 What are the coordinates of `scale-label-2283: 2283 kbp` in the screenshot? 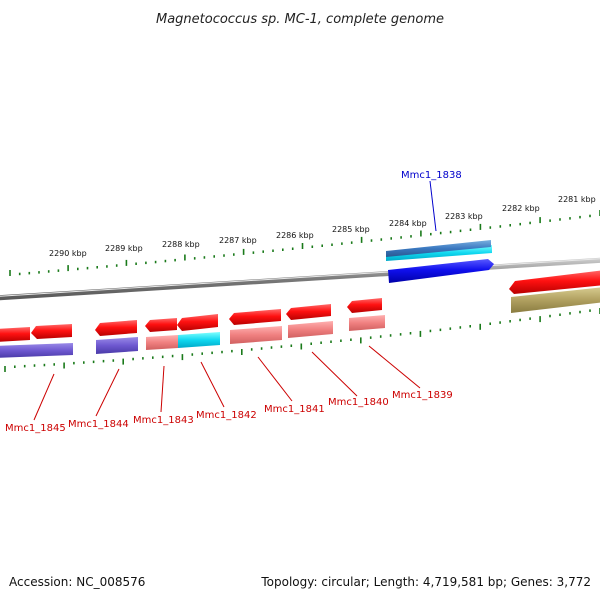 It's located at (464, 216).